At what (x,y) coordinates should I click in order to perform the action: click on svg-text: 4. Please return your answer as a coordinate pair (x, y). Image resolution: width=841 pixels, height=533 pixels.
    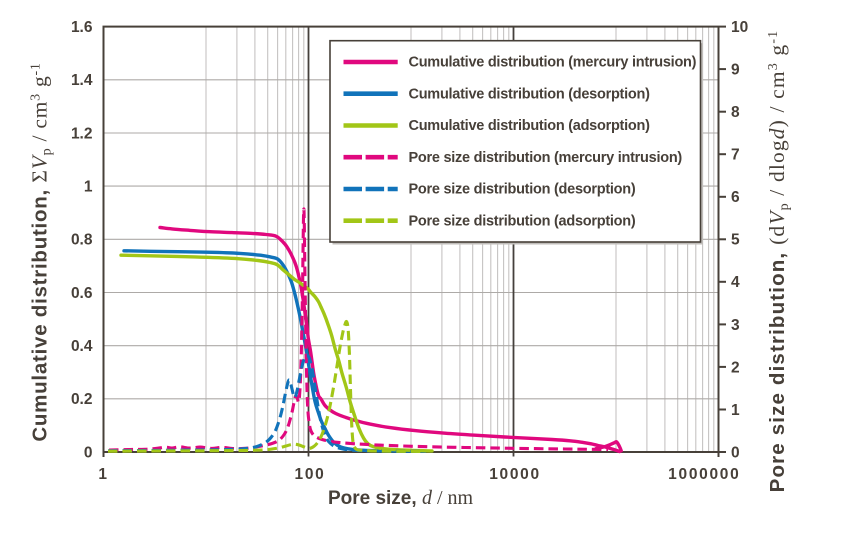
    Looking at the image, I should click on (735, 282).